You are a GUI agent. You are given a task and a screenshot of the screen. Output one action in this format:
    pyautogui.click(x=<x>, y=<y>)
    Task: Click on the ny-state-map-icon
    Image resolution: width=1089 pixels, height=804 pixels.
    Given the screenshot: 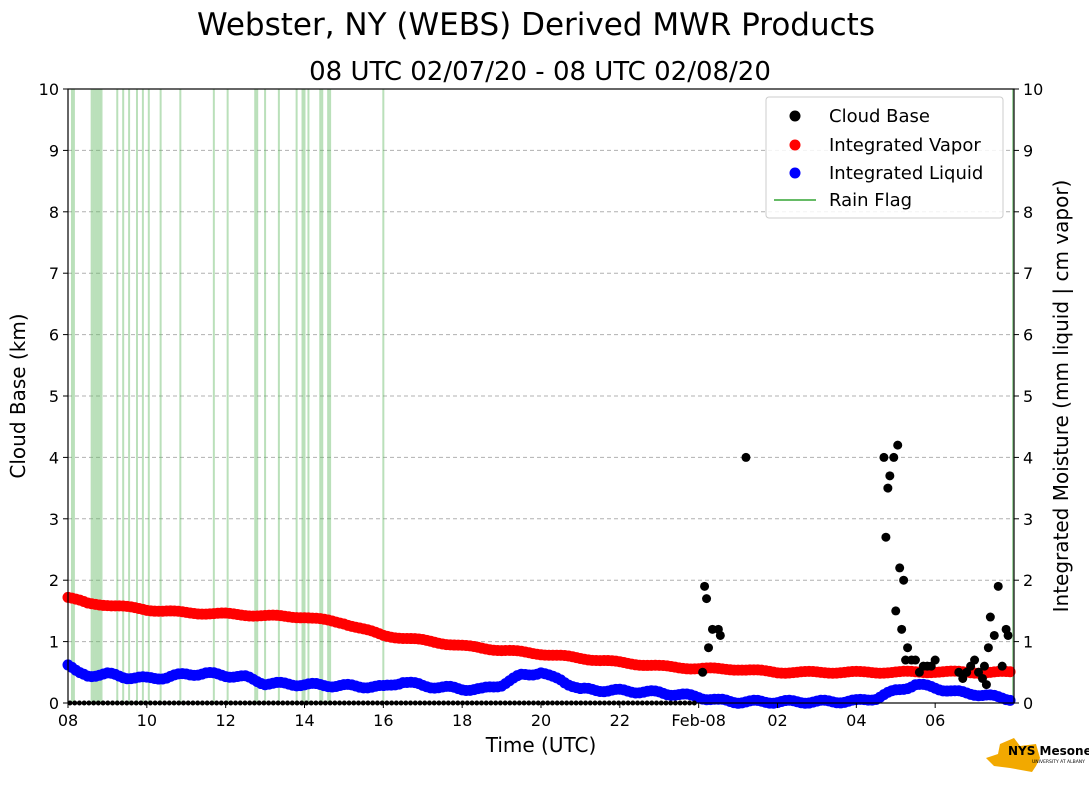 What is the action you would take?
    pyautogui.click(x=1013, y=755)
    